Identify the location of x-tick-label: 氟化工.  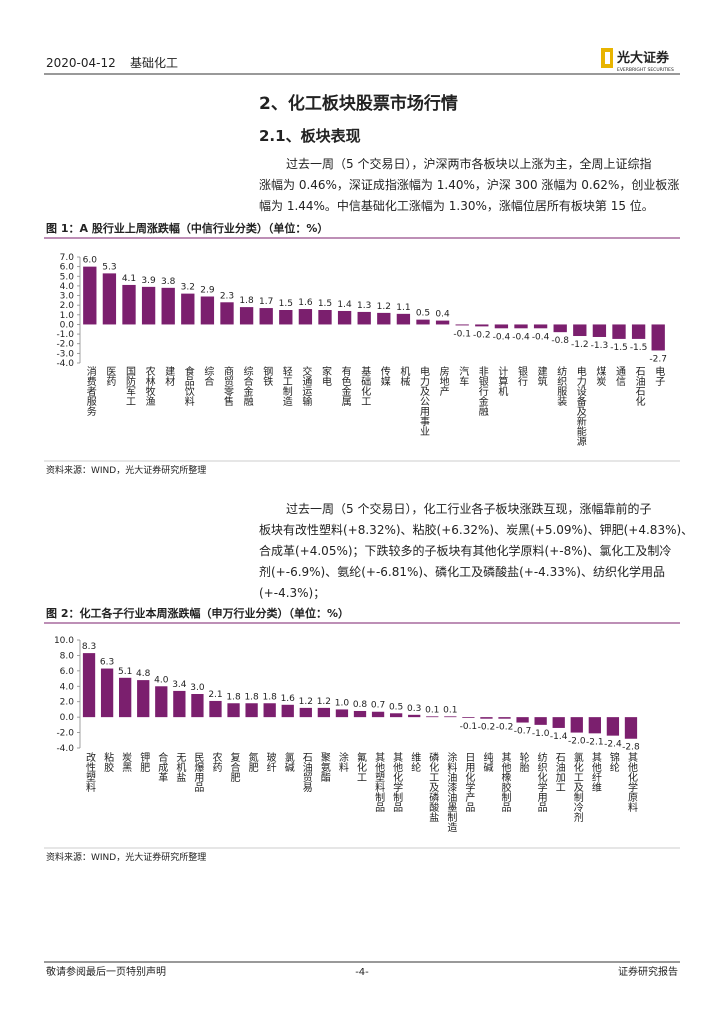
(361, 766).